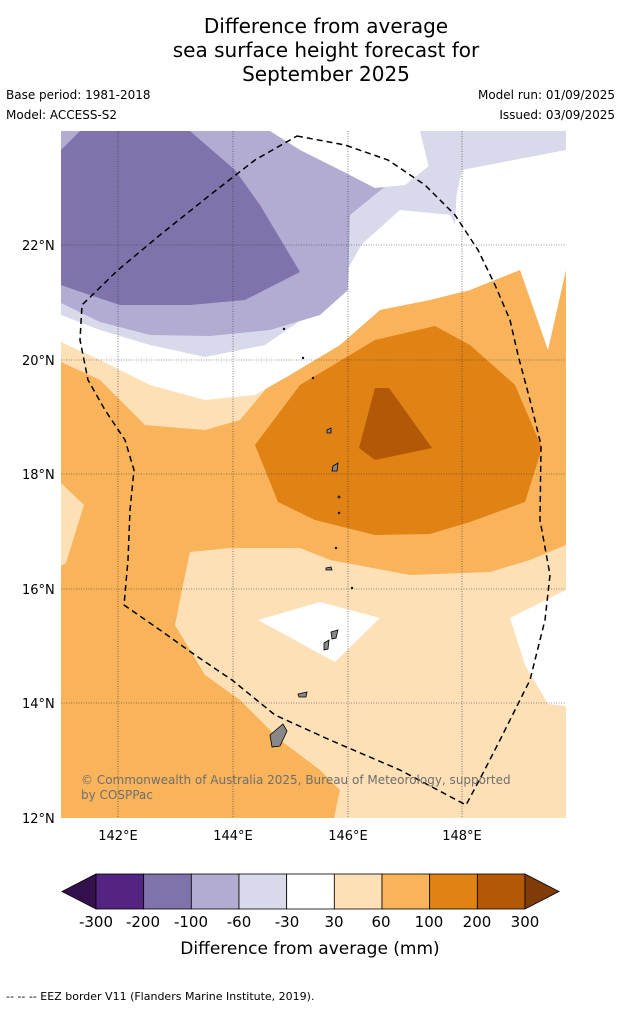  Describe the element at coordinates (335, 467) in the screenshot. I see `pagan-island` at that location.